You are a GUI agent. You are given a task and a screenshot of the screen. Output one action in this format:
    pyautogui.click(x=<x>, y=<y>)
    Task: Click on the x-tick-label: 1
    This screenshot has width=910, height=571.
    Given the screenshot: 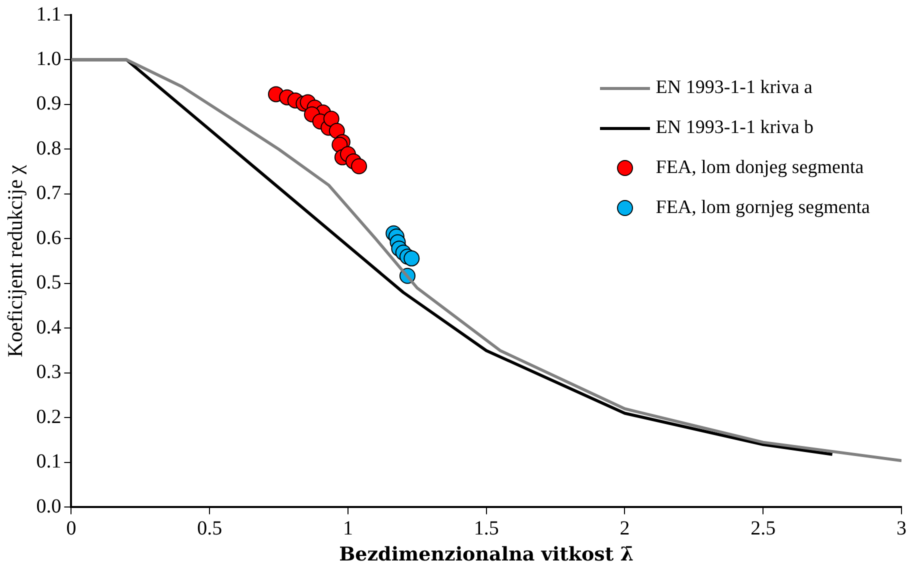 What is the action you would take?
    pyautogui.click(x=347, y=528)
    